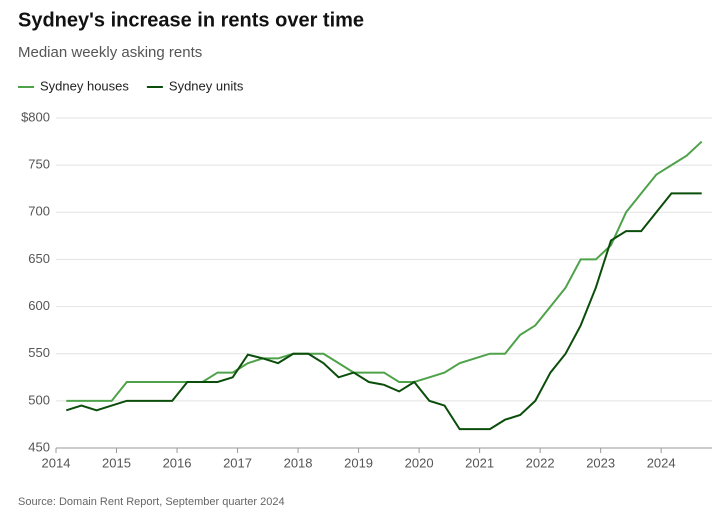  Describe the element at coordinates (84, 85) in the screenshot. I see `legend-label: Sydney houses` at that location.